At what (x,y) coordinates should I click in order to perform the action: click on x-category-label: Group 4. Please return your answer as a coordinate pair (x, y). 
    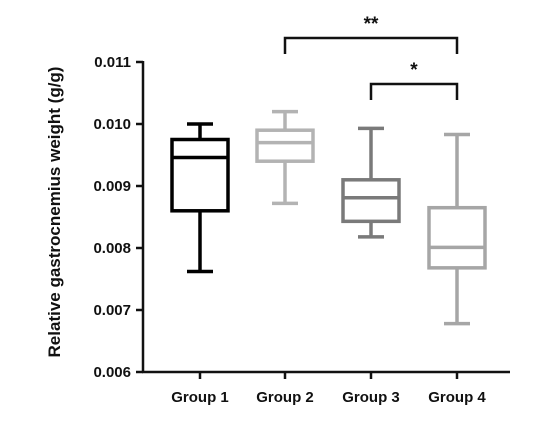
    Looking at the image, I should click on (457, 397).